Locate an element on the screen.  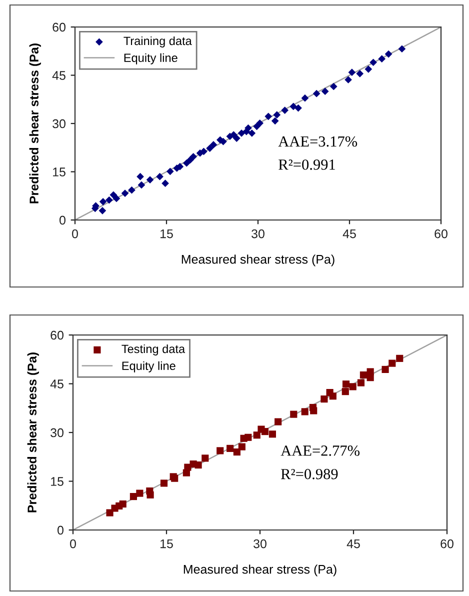
annotation: AAE=2.77% is located at coordinates (320, 451).